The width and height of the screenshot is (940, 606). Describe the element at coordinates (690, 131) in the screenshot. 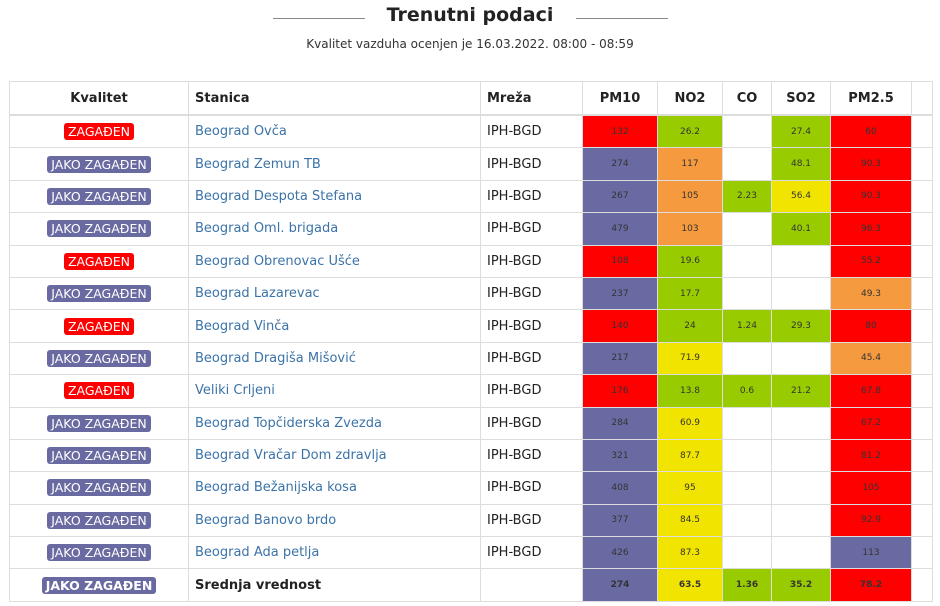

I see `value-cell: 26.2` at that location.